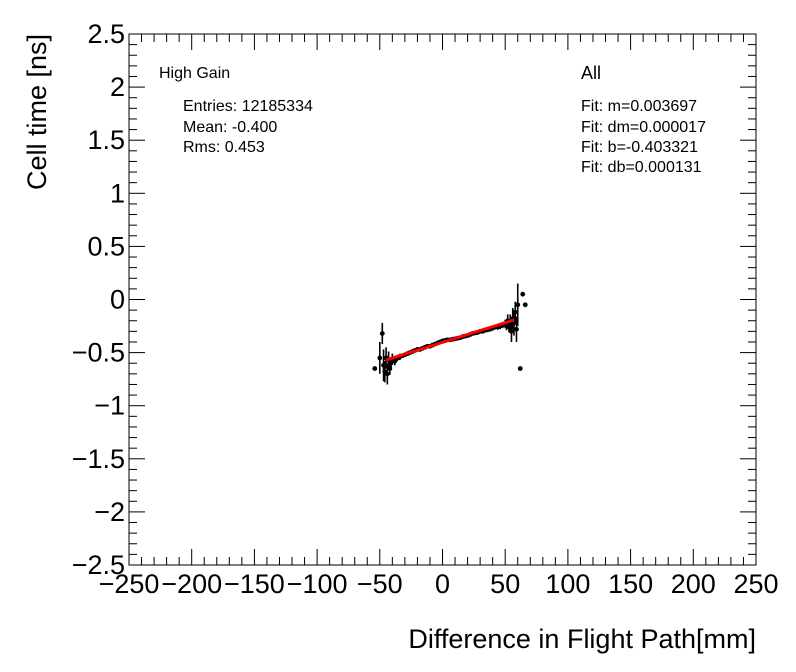 This screenshot has width=796, height=672. What do you see at coordinates (224, 147) in the screenshot?
I see `rms-text: Rms: 0.453` at bounding box center [224, 147].